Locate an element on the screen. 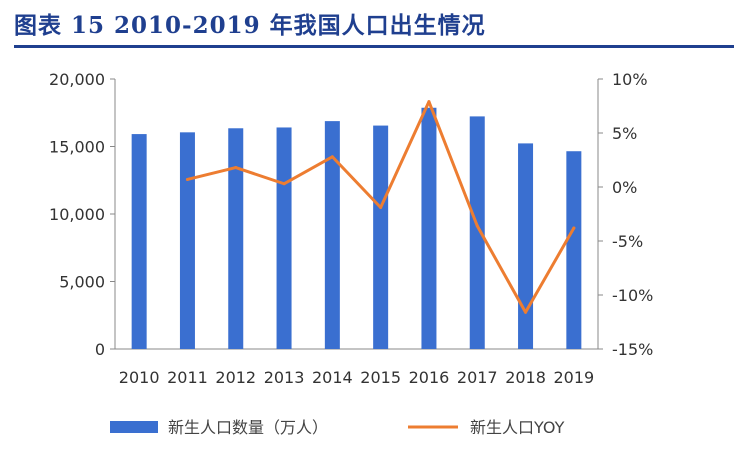  left-tick-label: 10,000 is located at coordinates (77, 214).